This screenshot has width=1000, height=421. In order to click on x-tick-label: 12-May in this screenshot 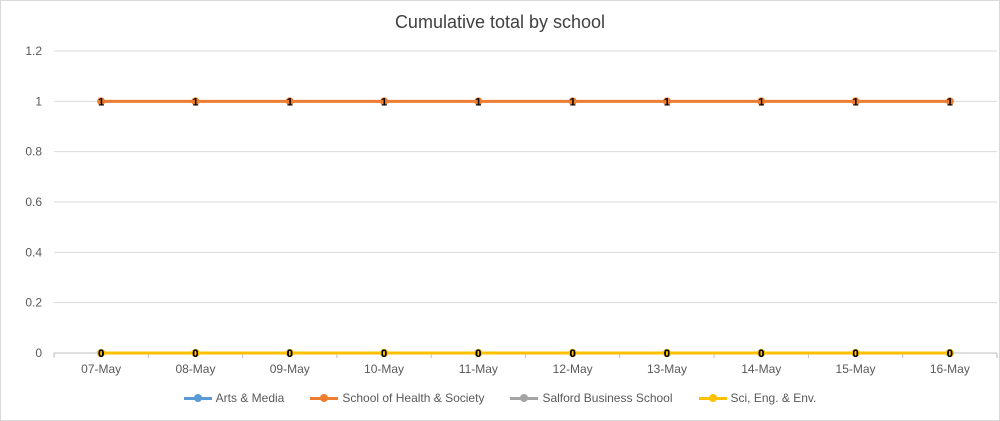, I will do `click(573, 369)`.